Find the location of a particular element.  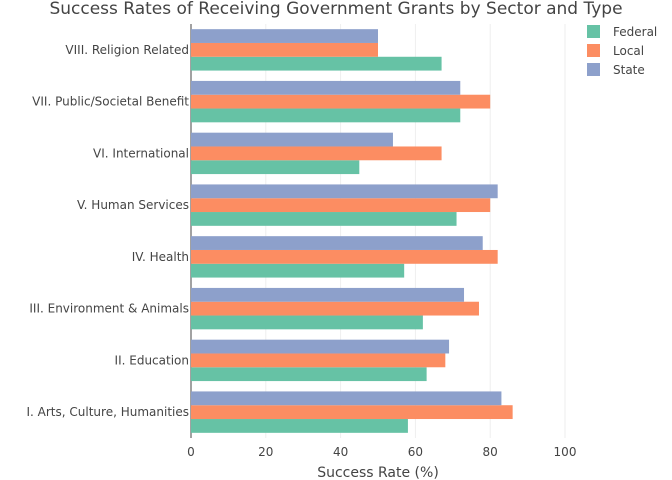

legend-item-state: State is located at coordinates (616, 70).